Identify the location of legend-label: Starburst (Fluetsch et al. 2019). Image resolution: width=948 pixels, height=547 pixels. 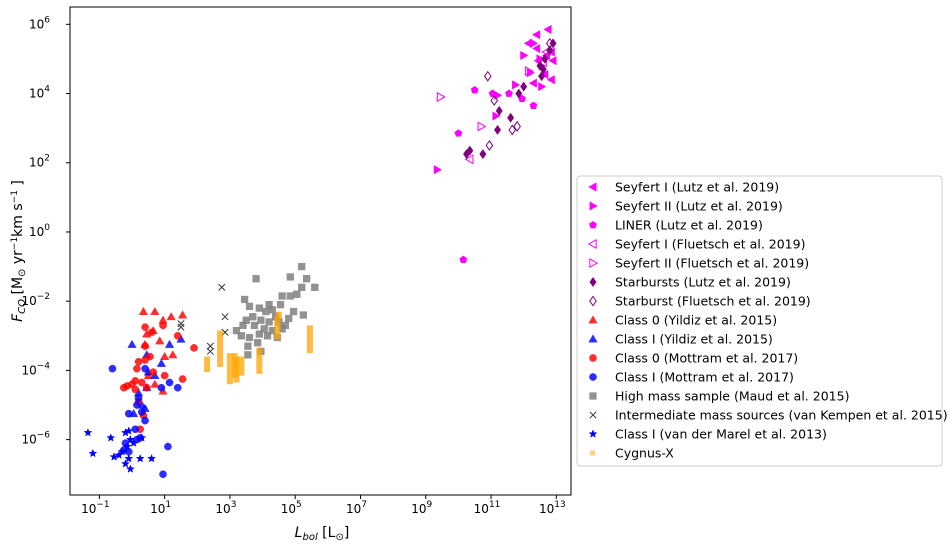
(713, 301).